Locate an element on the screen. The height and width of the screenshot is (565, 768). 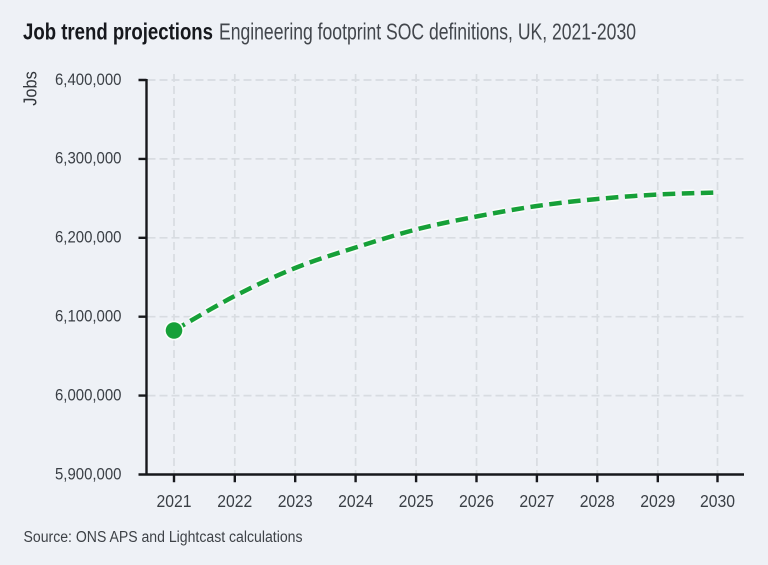
svg-text: 2028 is located at coordinates (597, 501).